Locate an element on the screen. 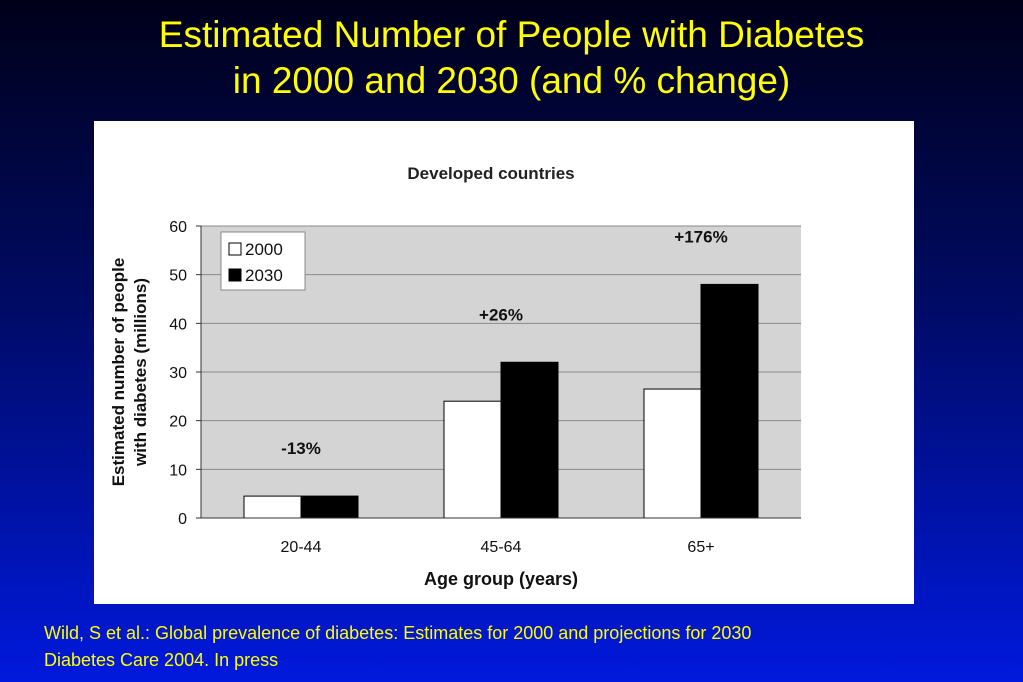 The image size is (1023, 682). change-annotation: +26% is located at coordinates (501, 314).